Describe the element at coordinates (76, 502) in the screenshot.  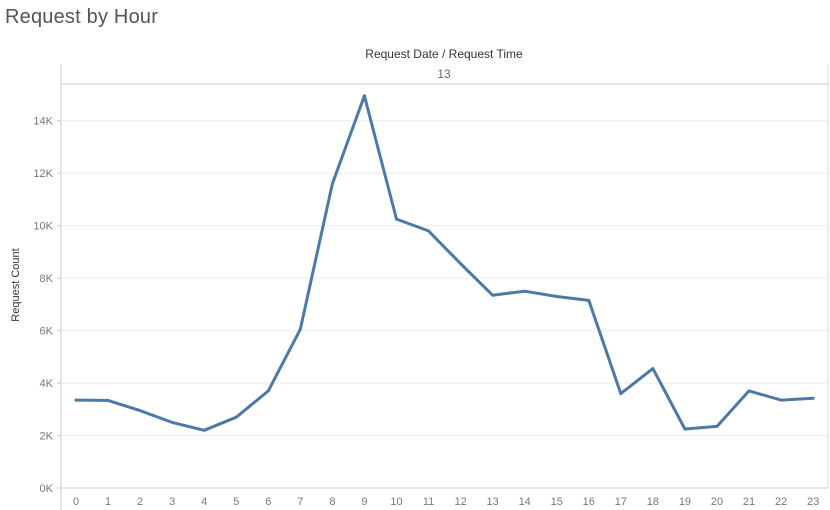
I see `x-tick-label: 0` at that location.